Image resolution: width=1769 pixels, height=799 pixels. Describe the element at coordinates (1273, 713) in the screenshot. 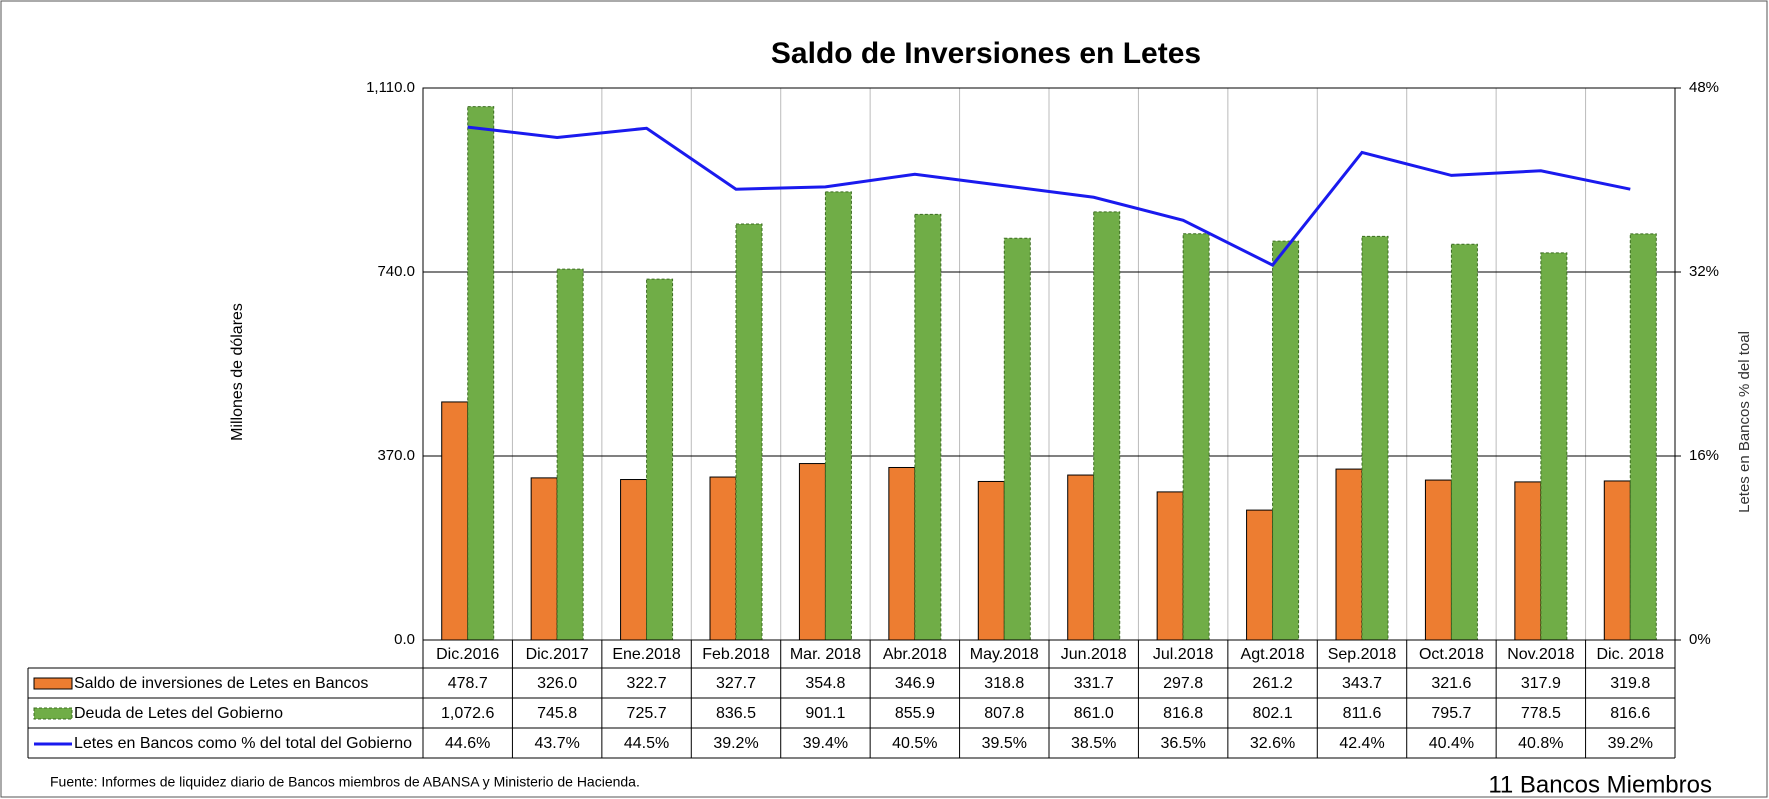

I see `table-value: 802.1` at that location.